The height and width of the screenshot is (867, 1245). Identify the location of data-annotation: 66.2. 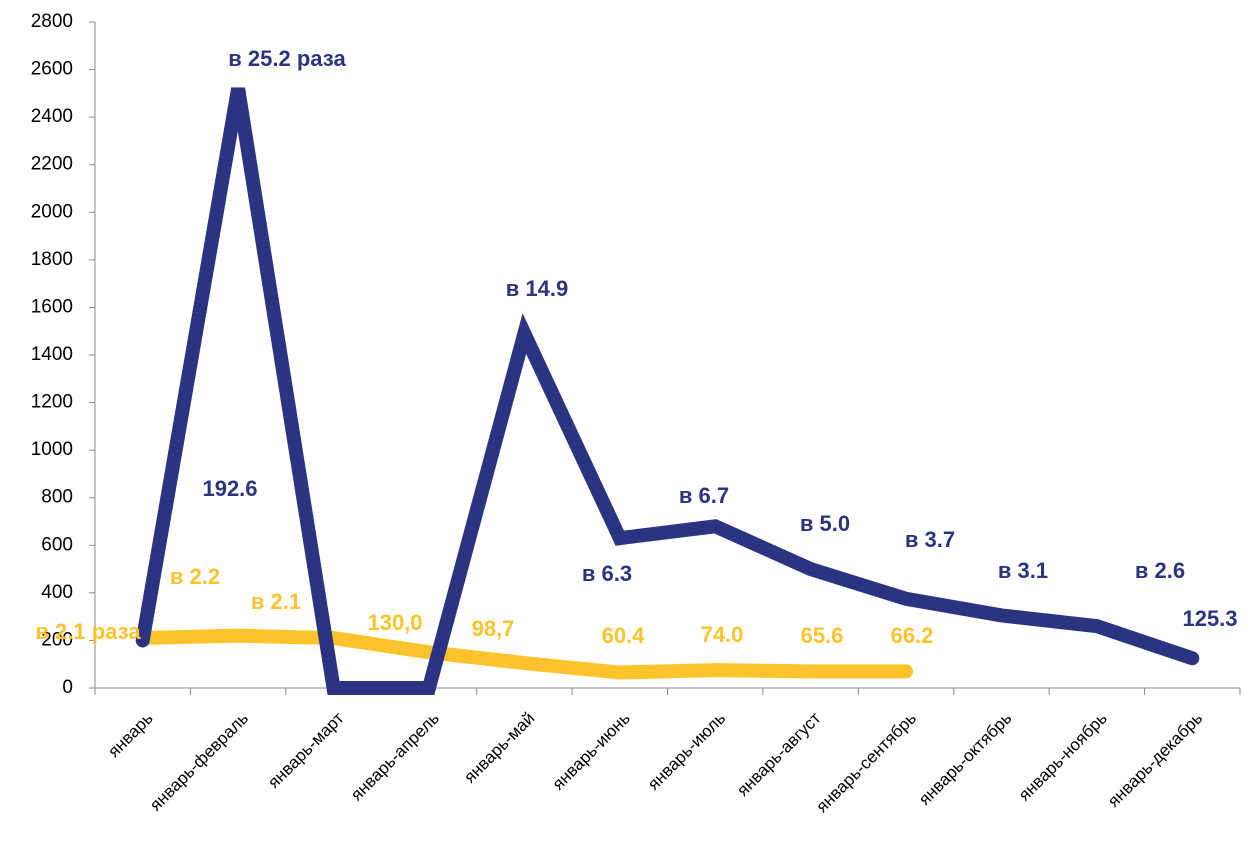
(912, 635).